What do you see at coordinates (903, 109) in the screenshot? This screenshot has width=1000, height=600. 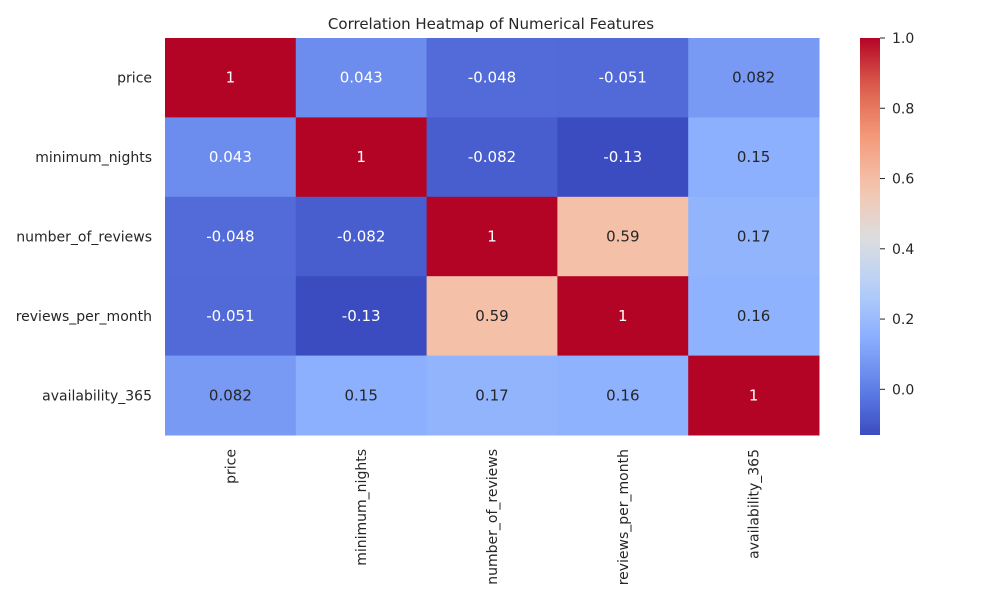 I see `colorbar-tick-label-4: 0.8` at bounding box center [903, 109].